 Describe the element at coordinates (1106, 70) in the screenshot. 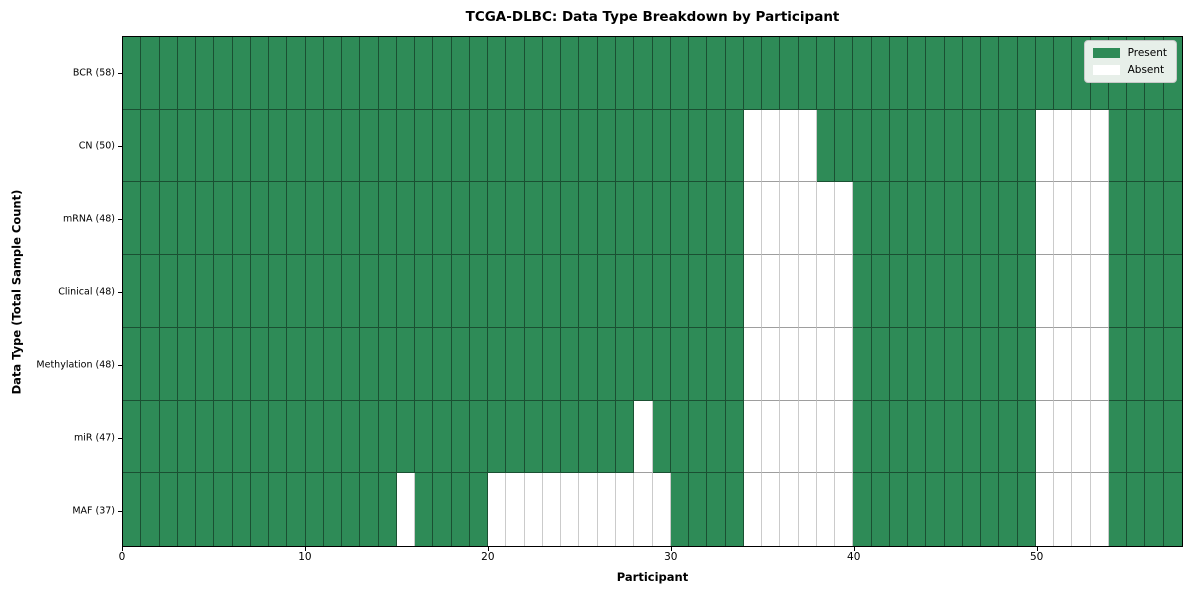

I see `legend-swatch-icon` at that location.